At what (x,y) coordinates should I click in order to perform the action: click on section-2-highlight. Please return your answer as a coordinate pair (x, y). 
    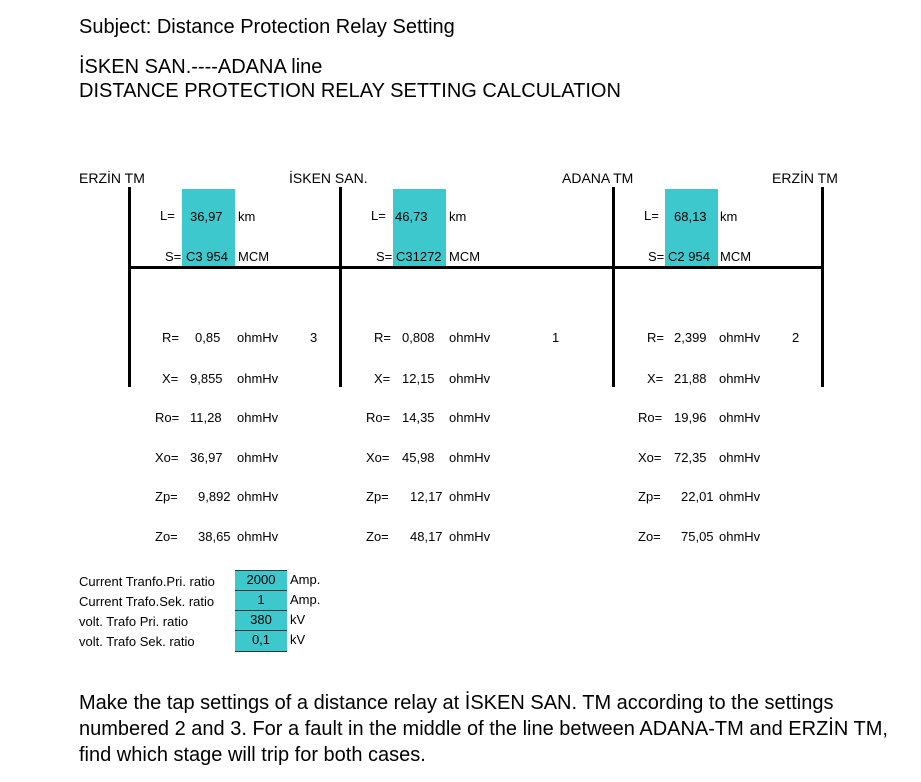
    Looking at the image, I should click on (419, 228).